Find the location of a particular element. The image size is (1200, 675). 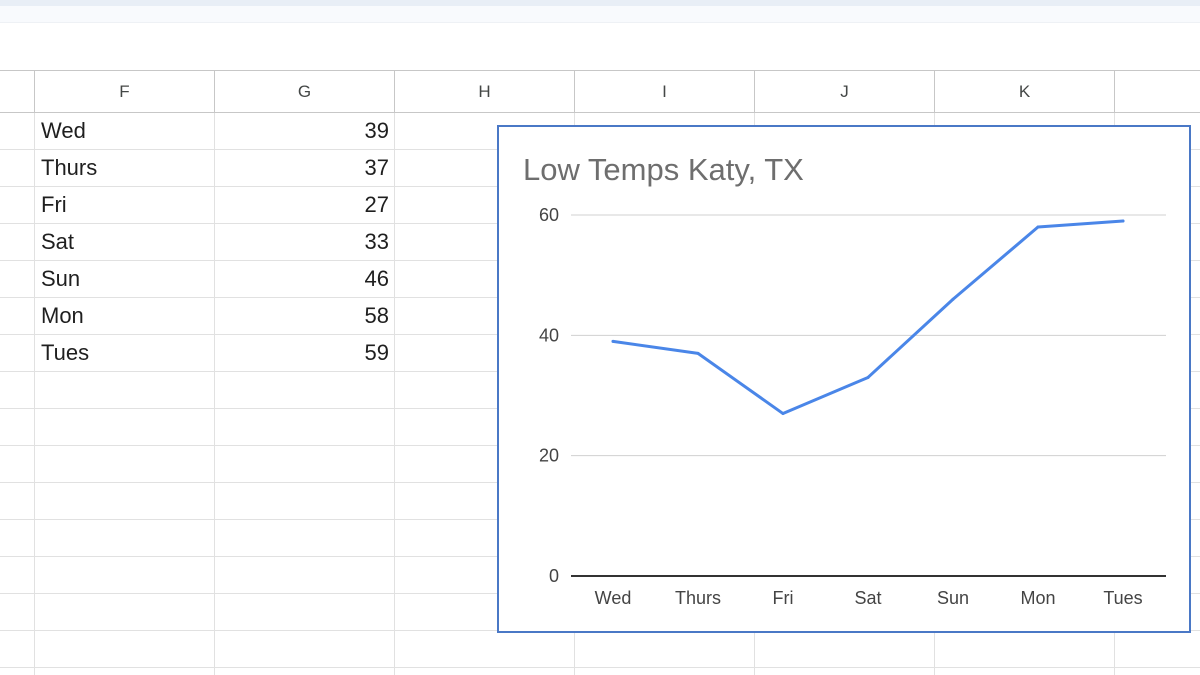

chart-x-axis: Wed Thurs Fri Sat Sun Mon Tues is located at coordinates (869, 598).